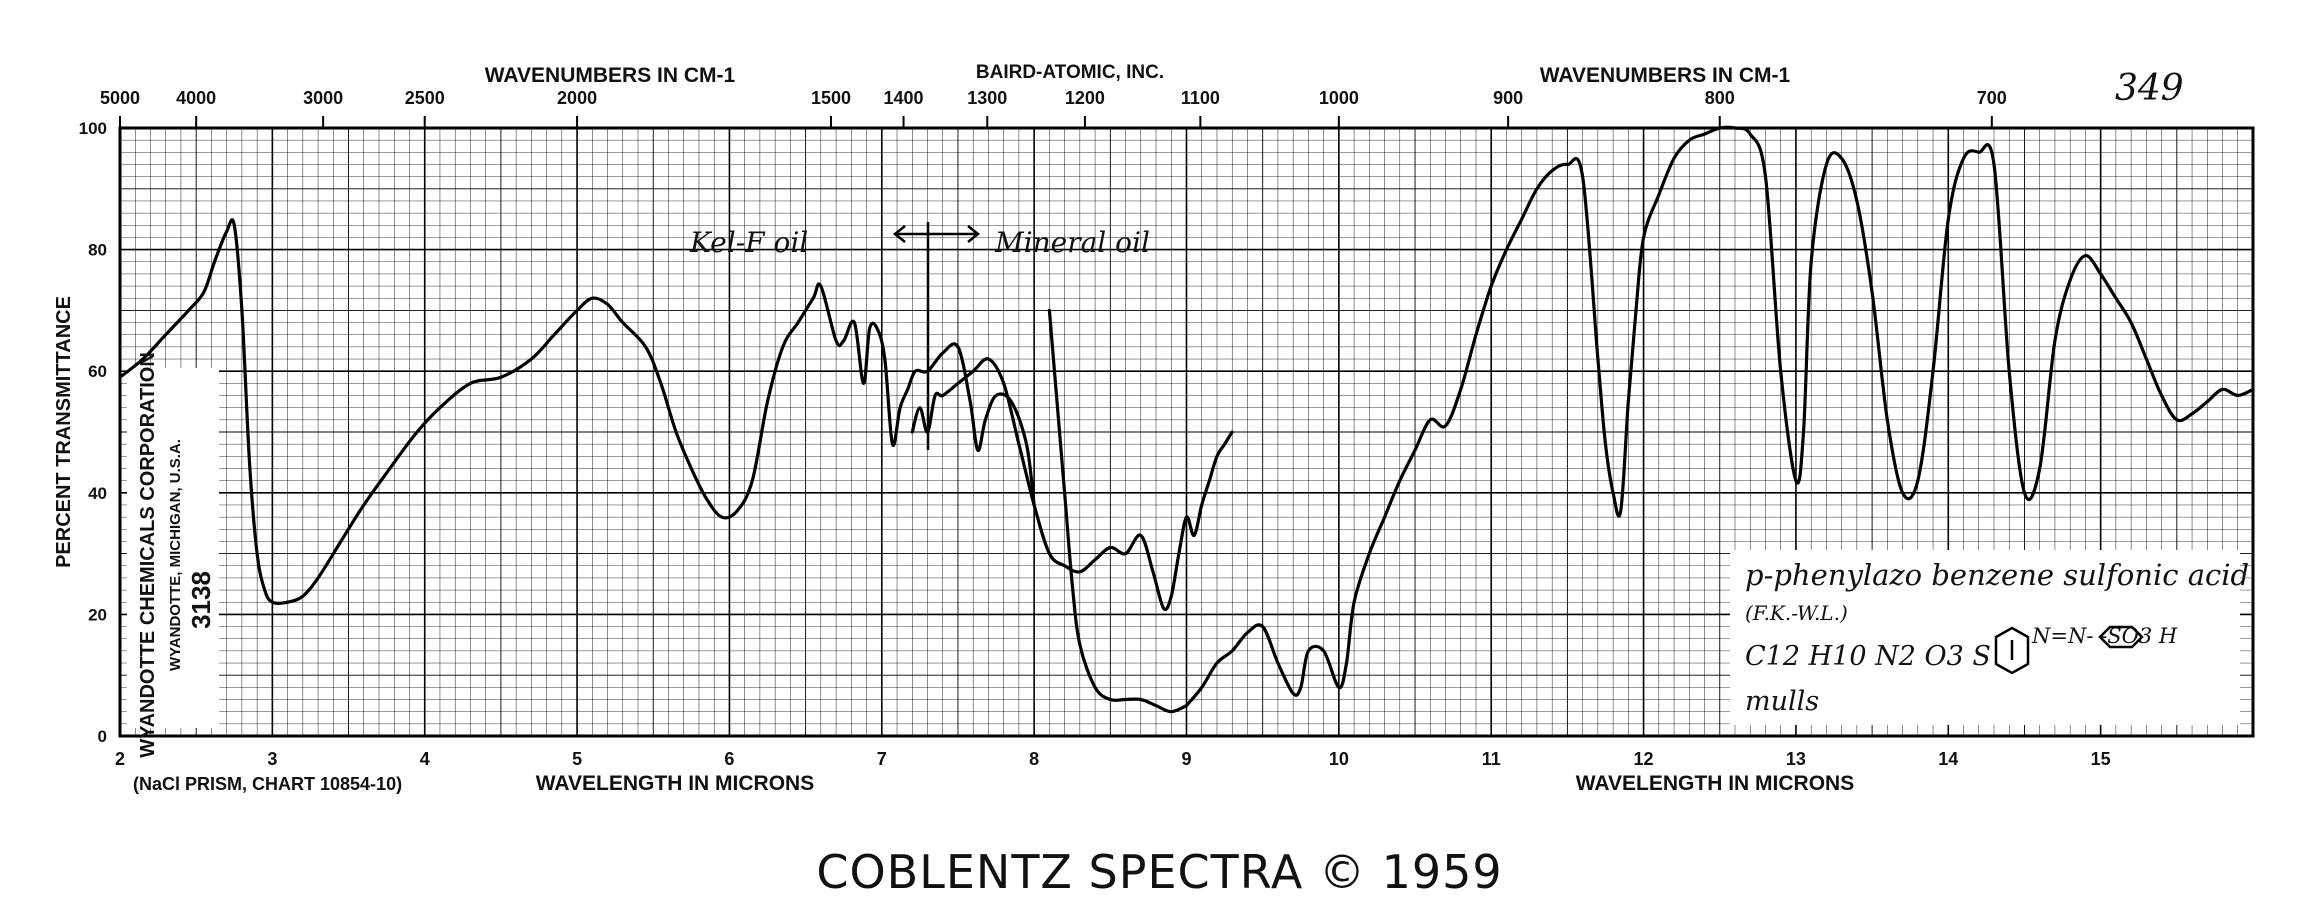 This screenshot has height=899, width=2319. What do you see at coordinates (97, 371) in the screenshot?
I see `y-tick-label: 60` at bounding box center [97, 371].